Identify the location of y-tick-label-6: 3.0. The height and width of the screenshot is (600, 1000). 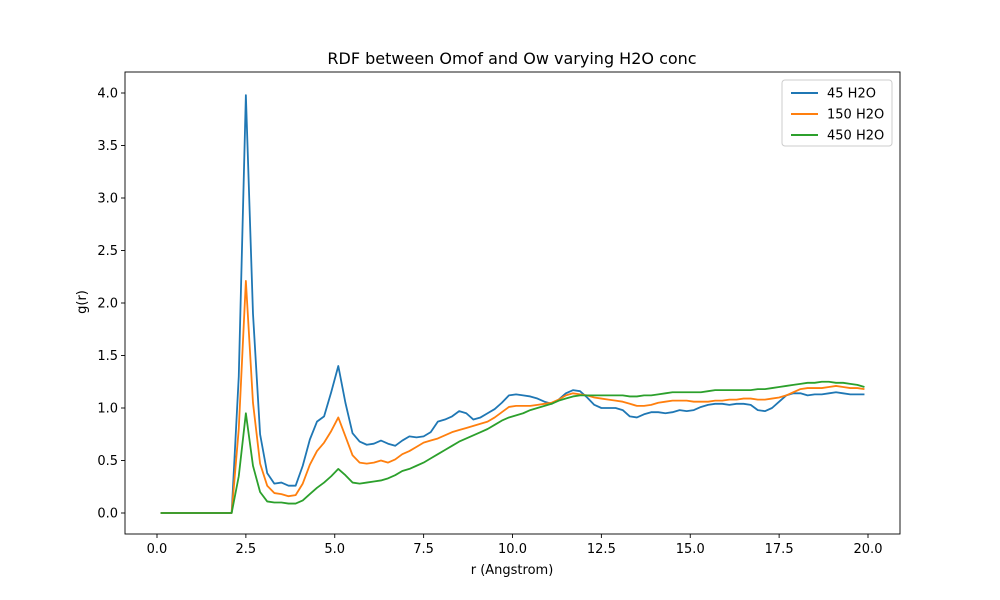
(107, 199).